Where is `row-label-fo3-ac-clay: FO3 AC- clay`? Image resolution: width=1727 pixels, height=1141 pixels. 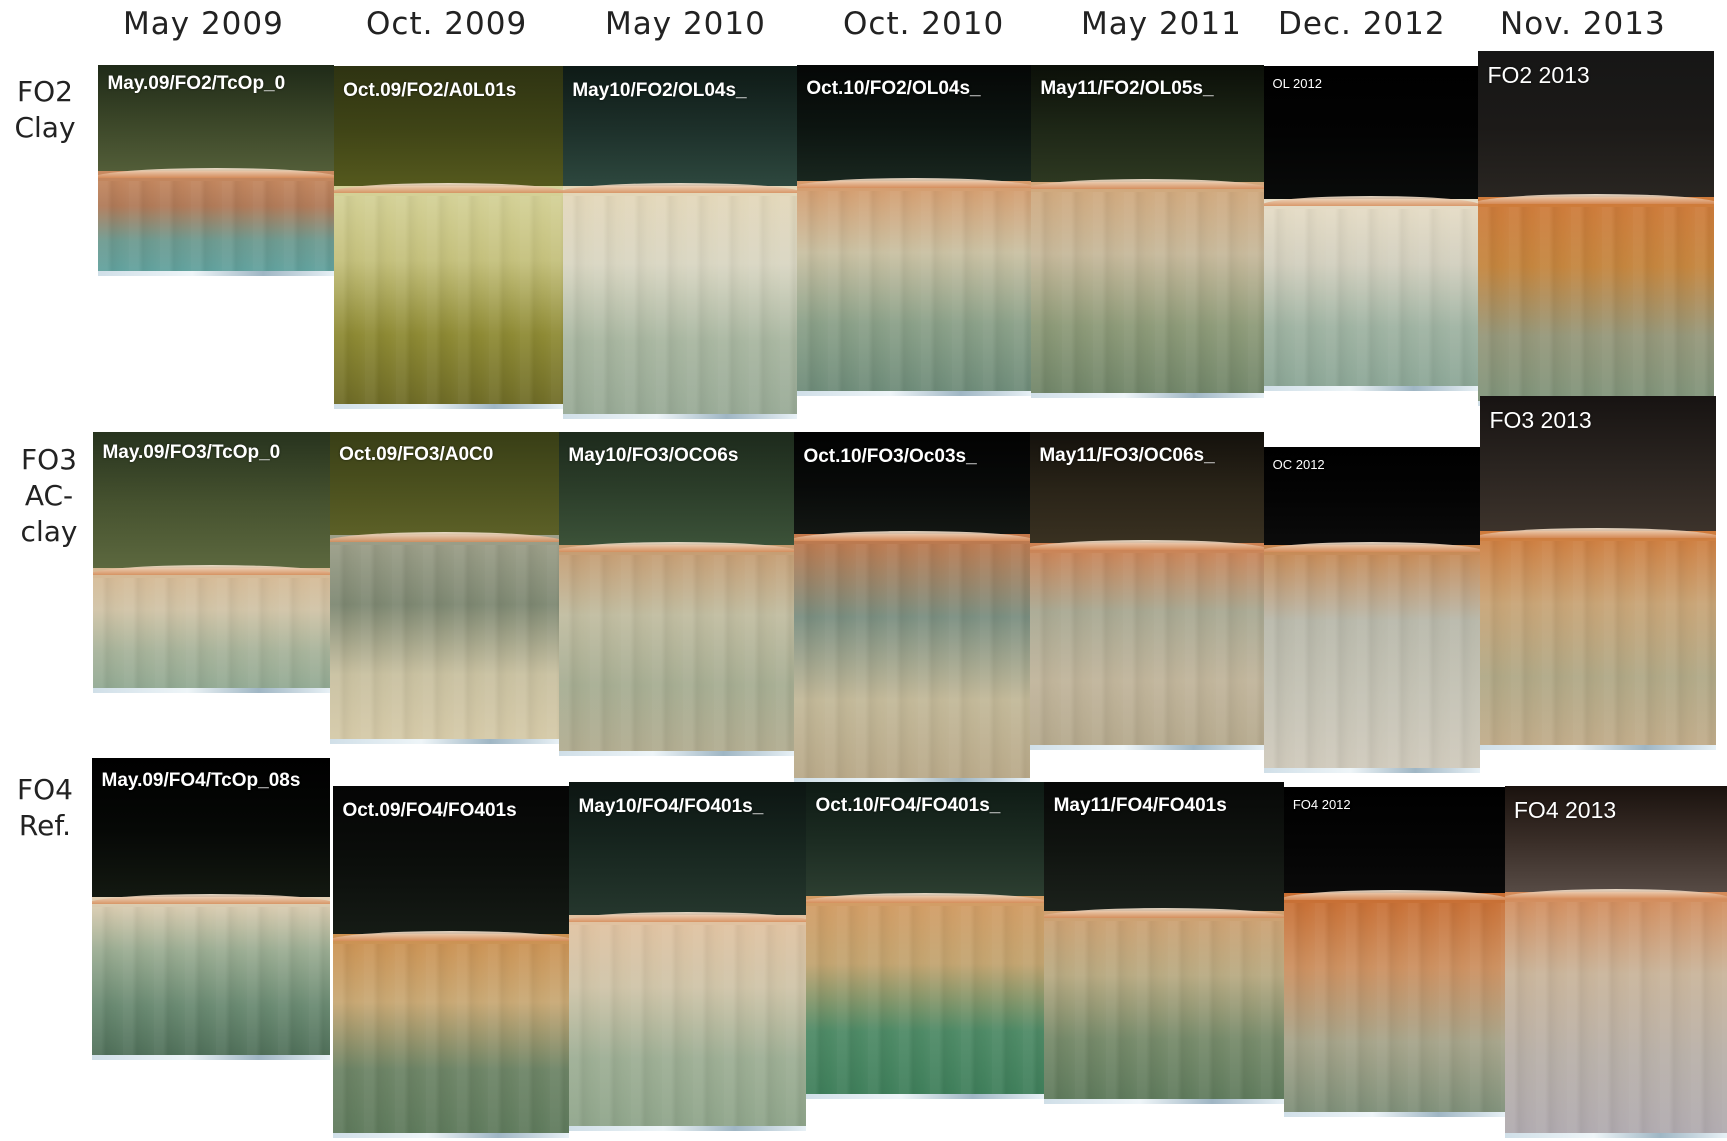 row-label-fo3-ac-clay: FO3 AC- clay is located at coordinates (49, 495).